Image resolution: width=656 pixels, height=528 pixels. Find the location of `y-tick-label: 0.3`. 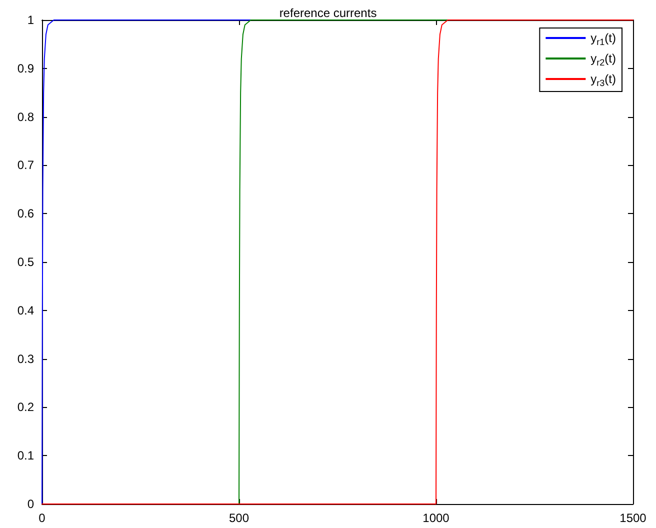

y-tick-label: 0.3 is located at coordinates (25, 359).